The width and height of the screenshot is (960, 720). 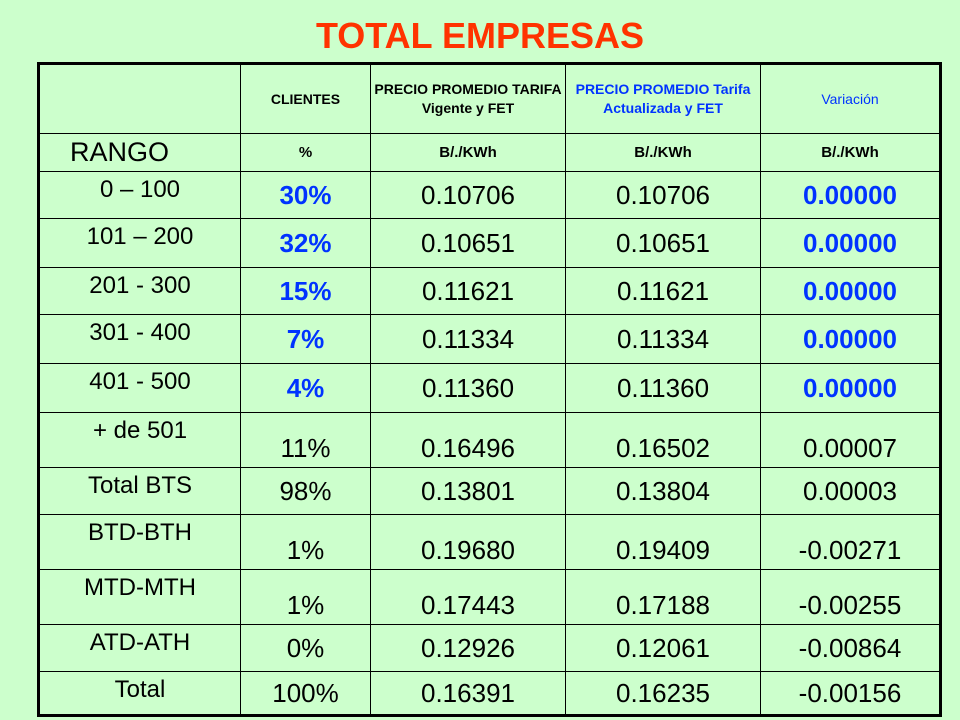 I want to click on cell-precio-actualizada: 0.13804, so click(x=663, y=491).